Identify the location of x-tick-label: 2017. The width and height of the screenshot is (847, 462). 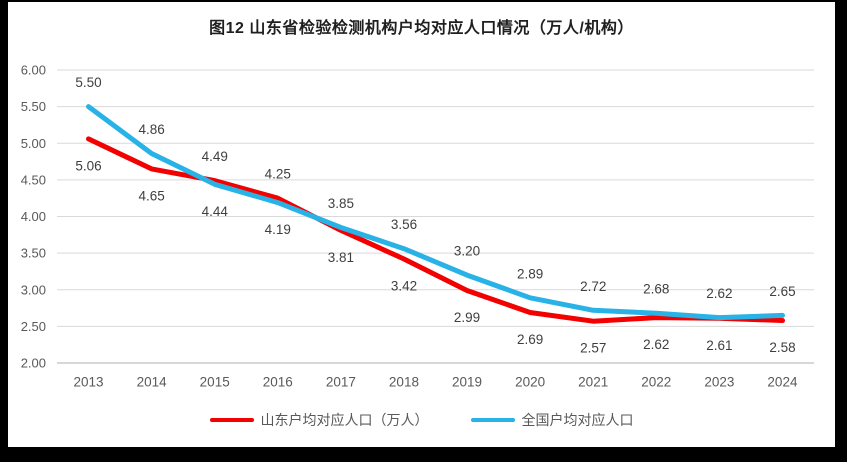
(341, 382).